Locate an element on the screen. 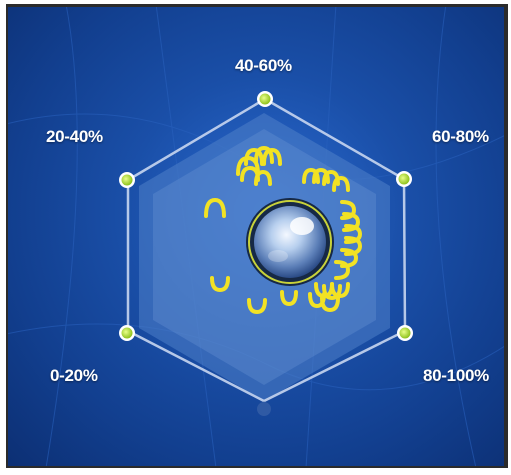  segment-label-80-100: 80-100% is located at coordinates (456, 375).